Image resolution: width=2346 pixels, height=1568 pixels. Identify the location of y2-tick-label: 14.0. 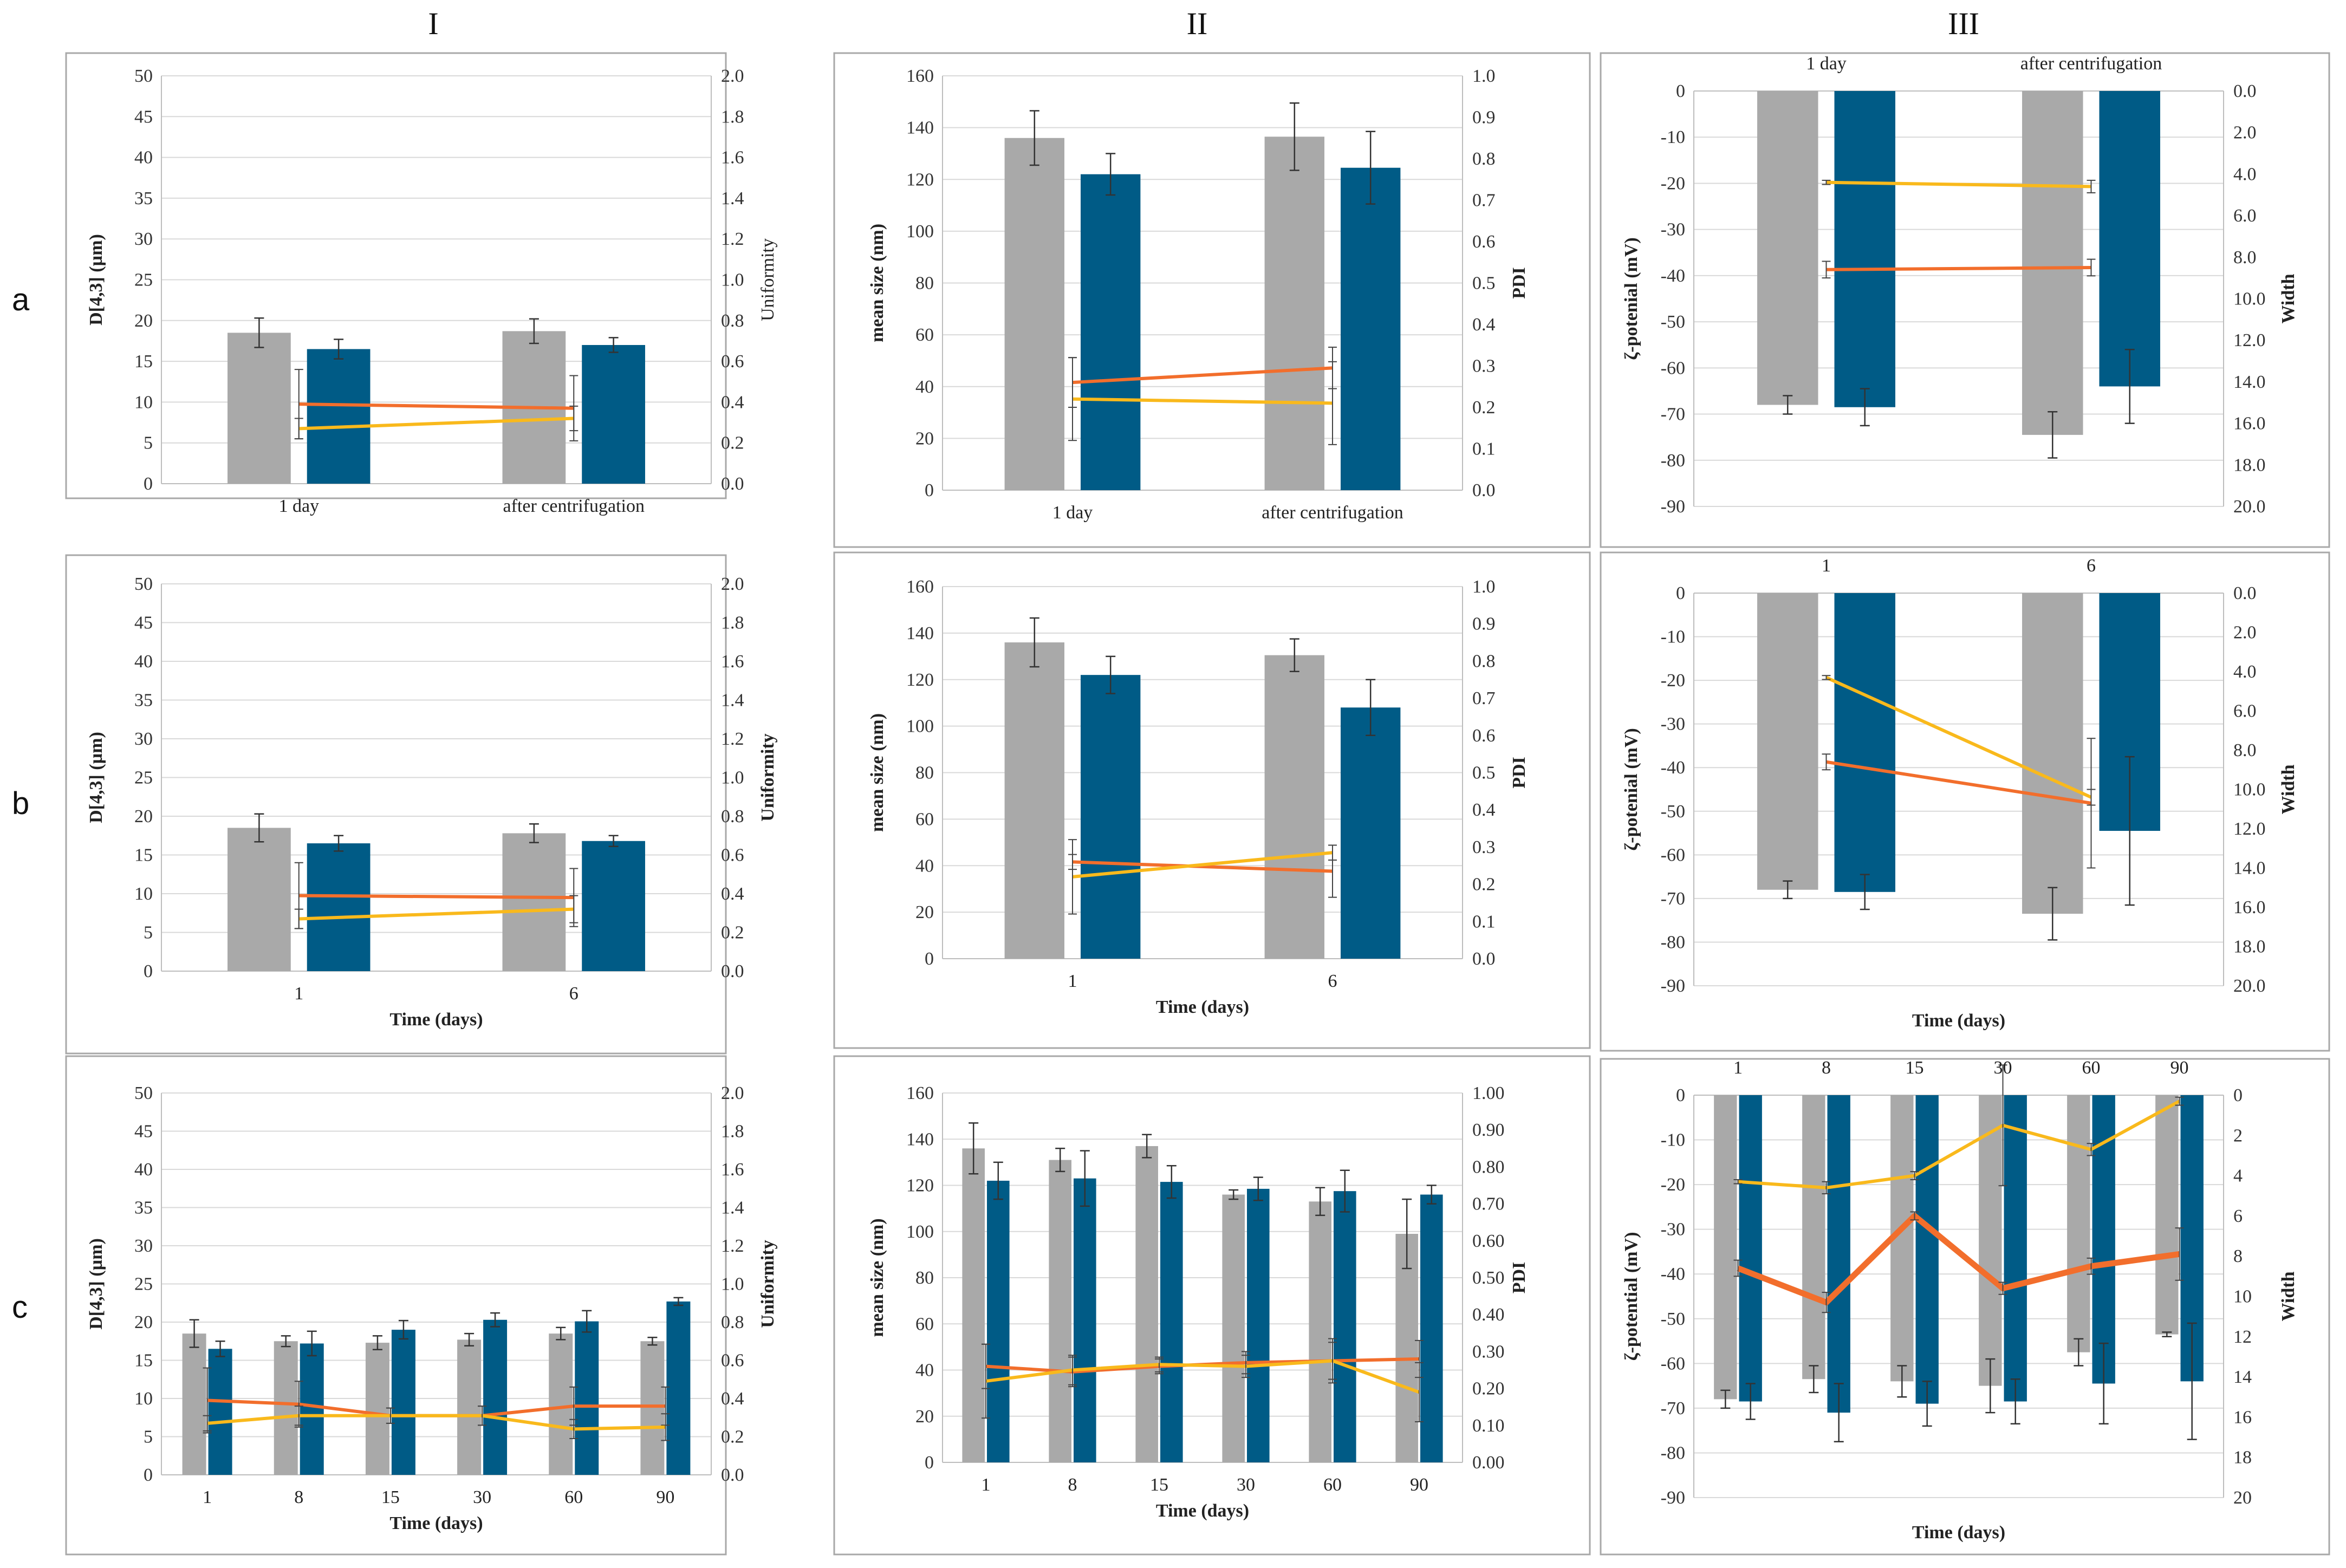
(2249, 869).